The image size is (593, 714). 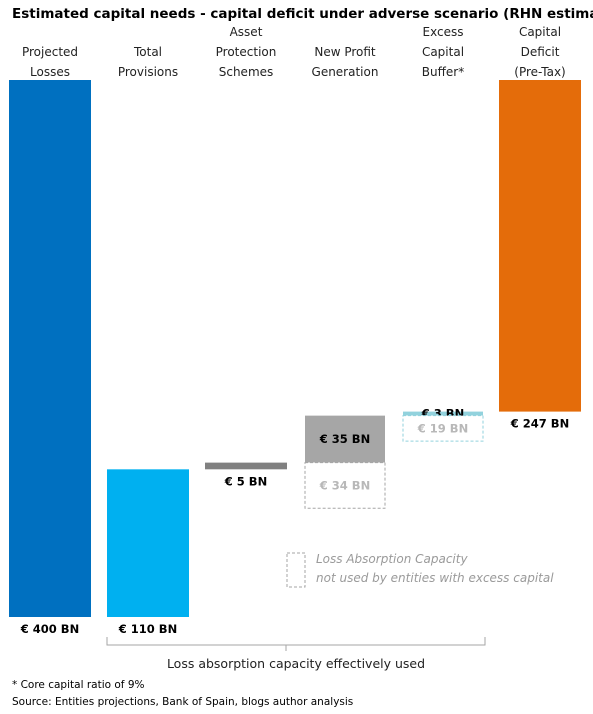 I want to click on bar-unused-label: € 34 BN, so click(x=344, y=485).